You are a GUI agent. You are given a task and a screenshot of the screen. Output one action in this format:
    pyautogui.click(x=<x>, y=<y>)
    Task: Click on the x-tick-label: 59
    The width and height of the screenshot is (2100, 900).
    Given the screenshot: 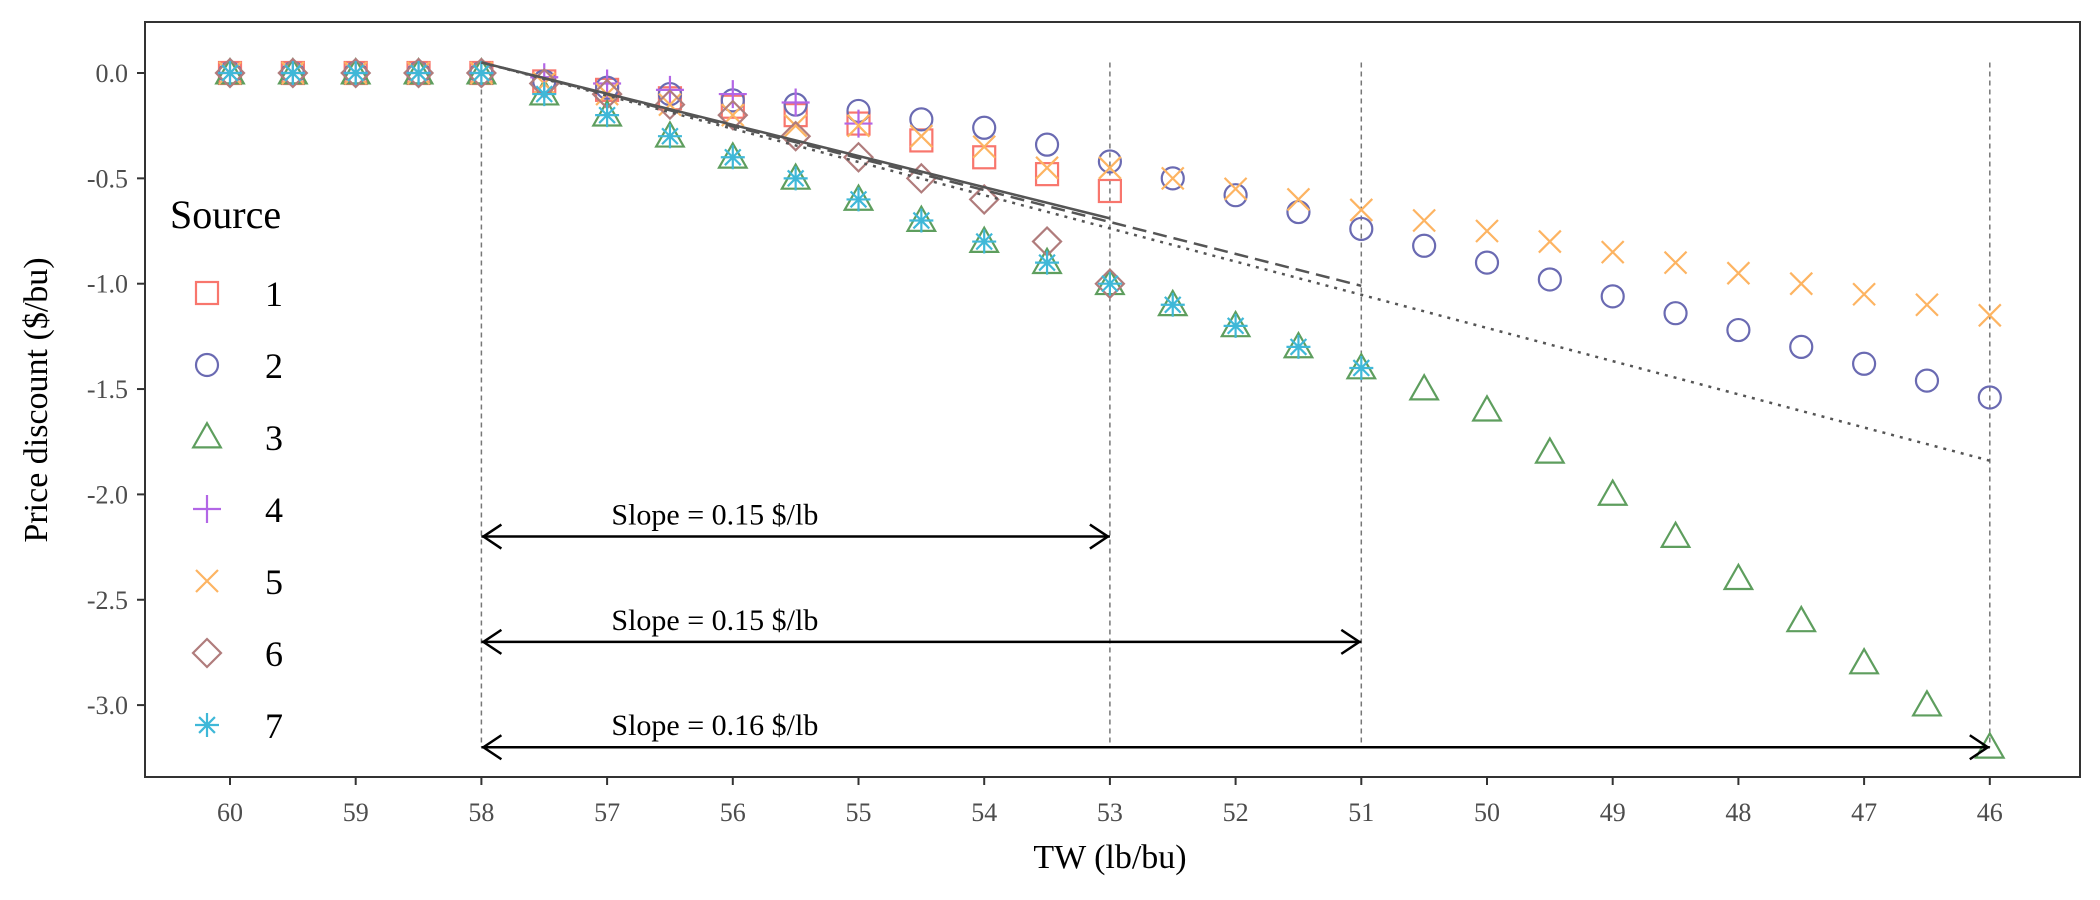 What is the action you would take?
    pyautogui.click(x=356, y=812)
    